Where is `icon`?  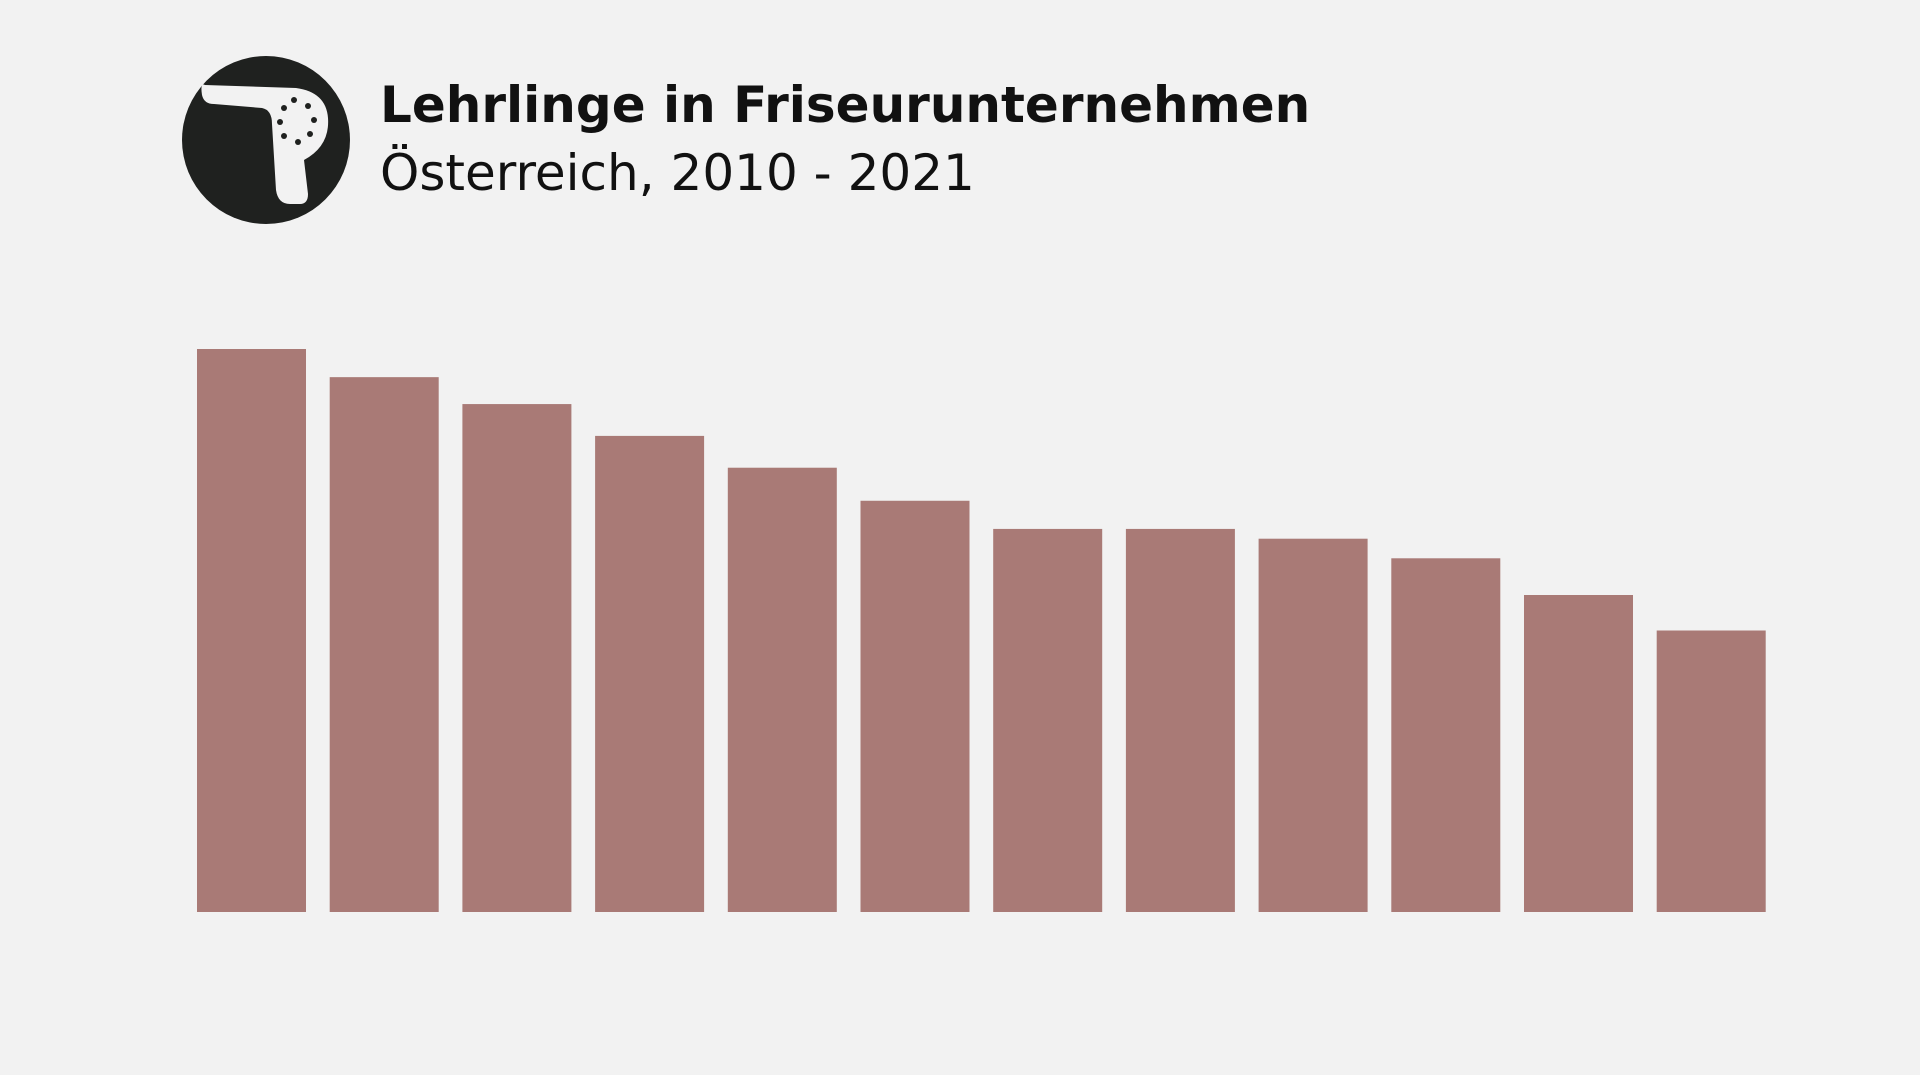 icon is located at coordinates (266, 140).